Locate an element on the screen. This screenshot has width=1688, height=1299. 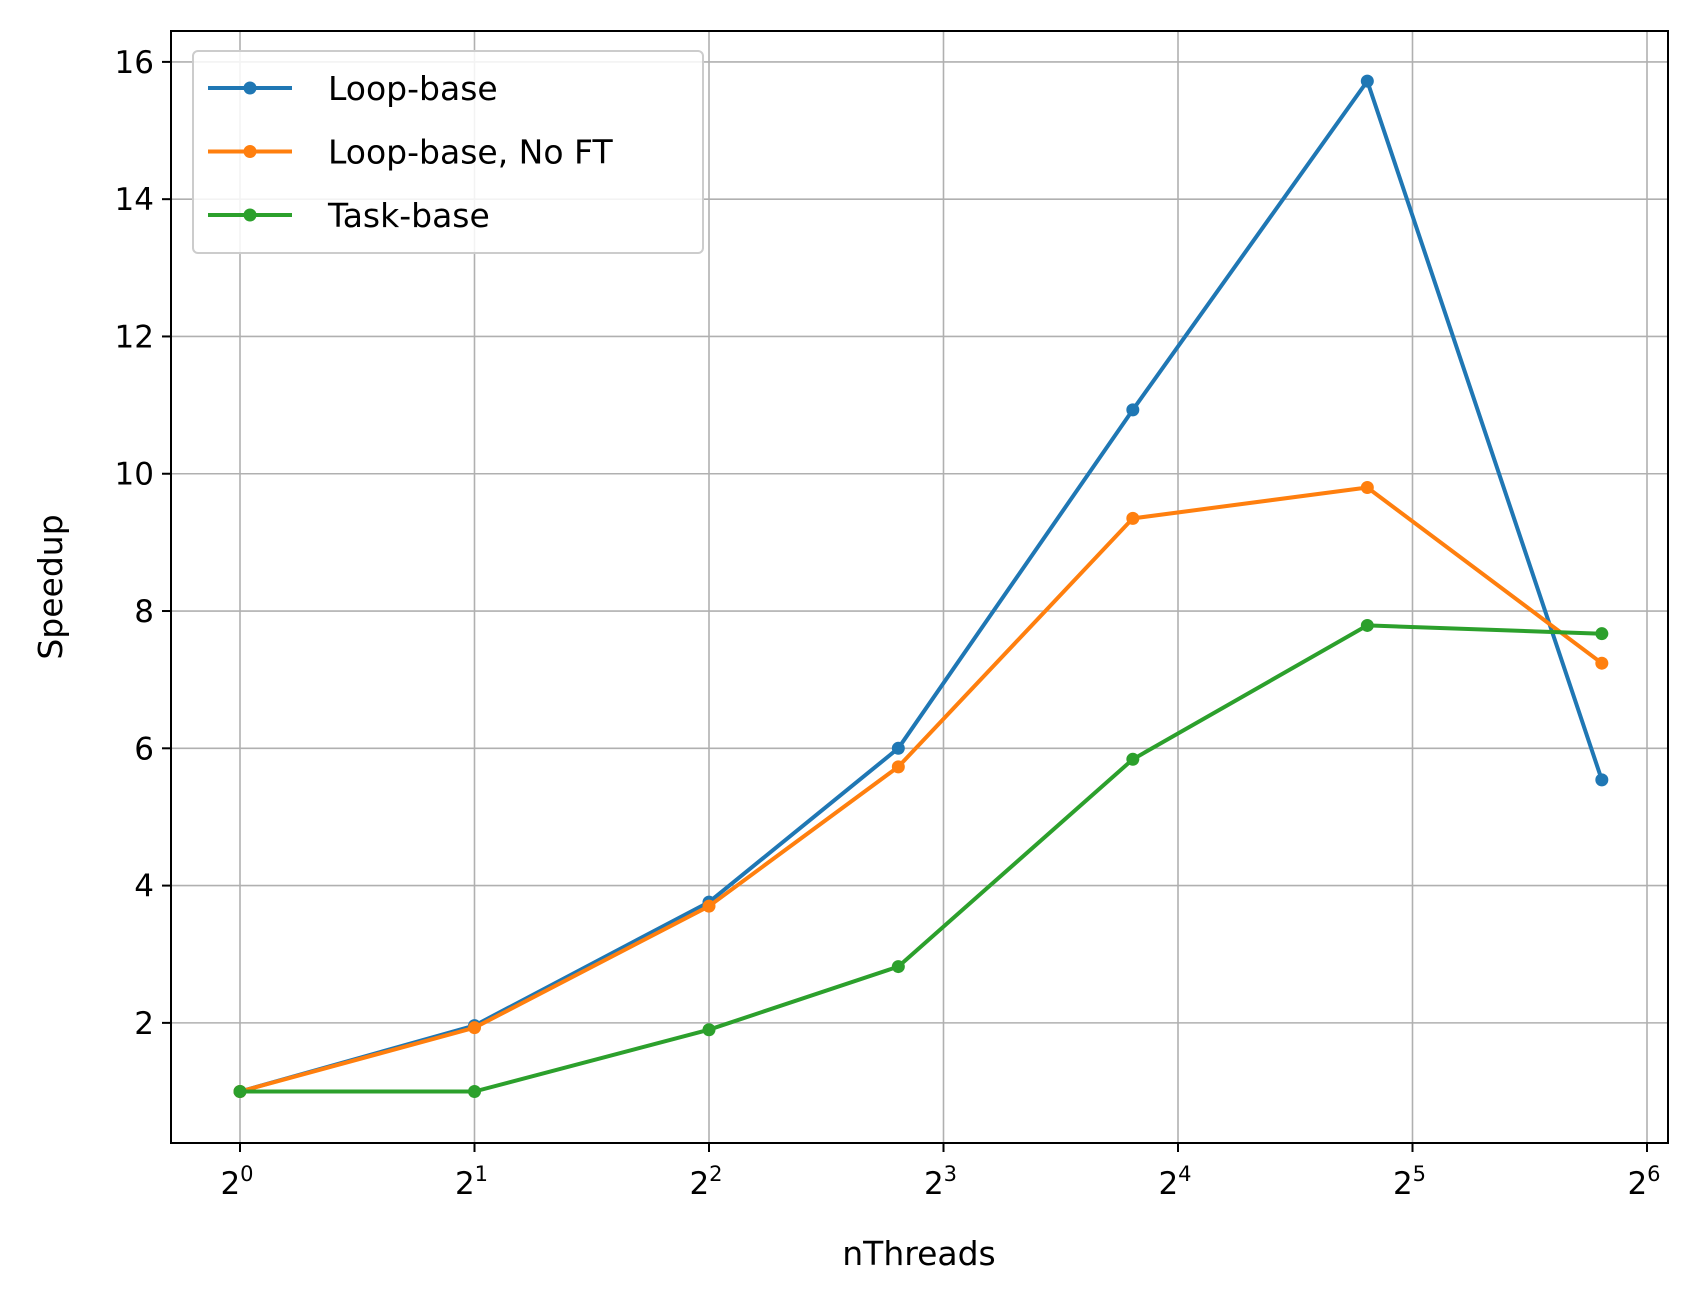
x-tick-label: 24 is located at coordinates (1174, 1182).